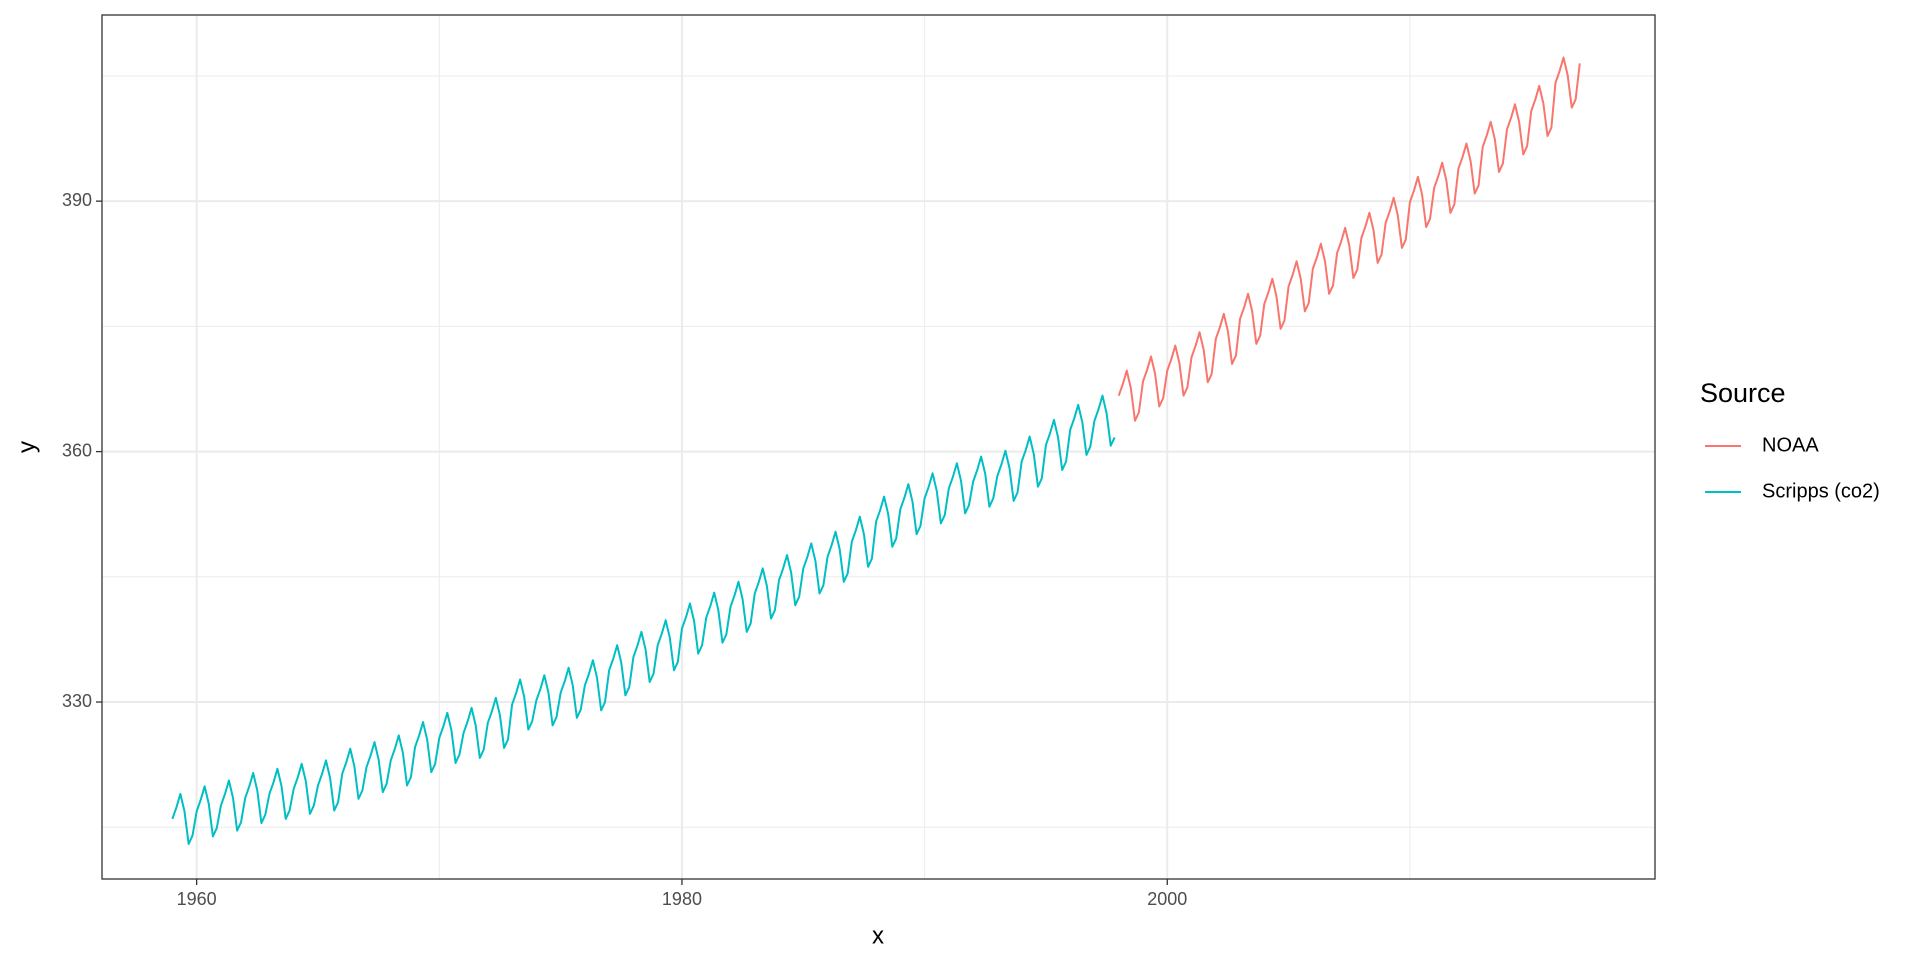 The image size is (1920, 960). Describe the element at coordinates (1167, 899) in the screenshot. I see `x-tick-label: 2000` at that location.